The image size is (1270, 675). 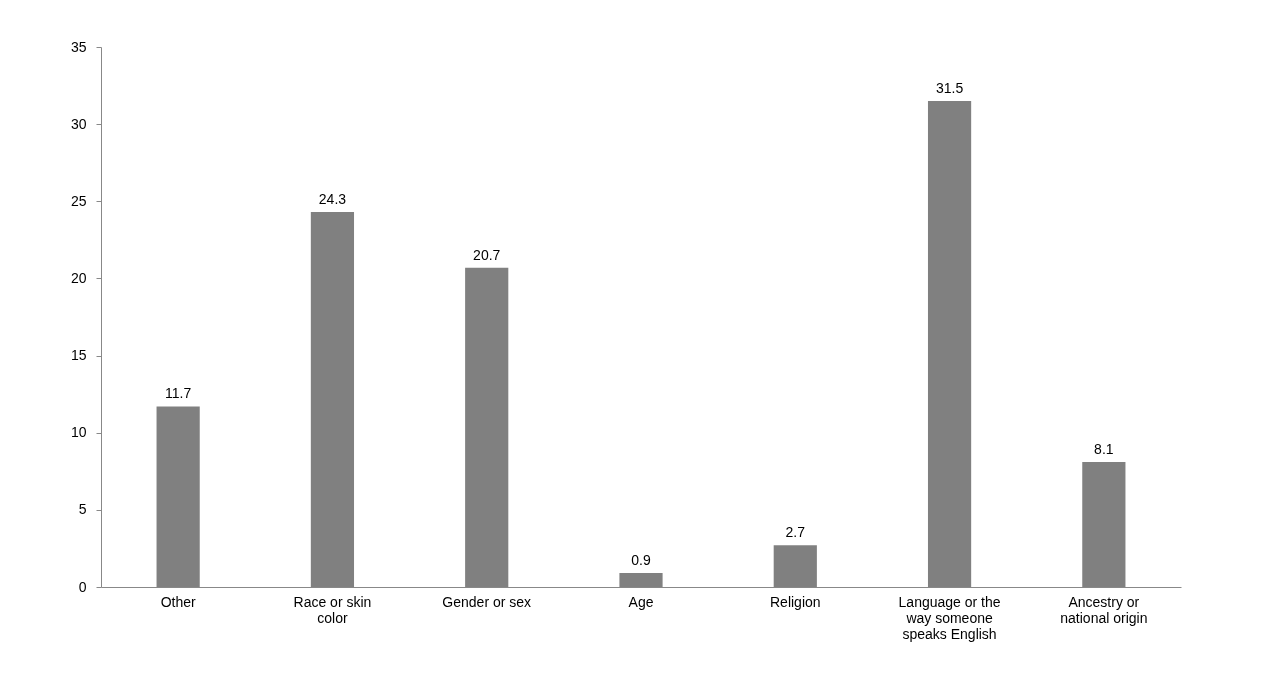 I want to click on x-tick-label: Age, so click(x=641, y=601).